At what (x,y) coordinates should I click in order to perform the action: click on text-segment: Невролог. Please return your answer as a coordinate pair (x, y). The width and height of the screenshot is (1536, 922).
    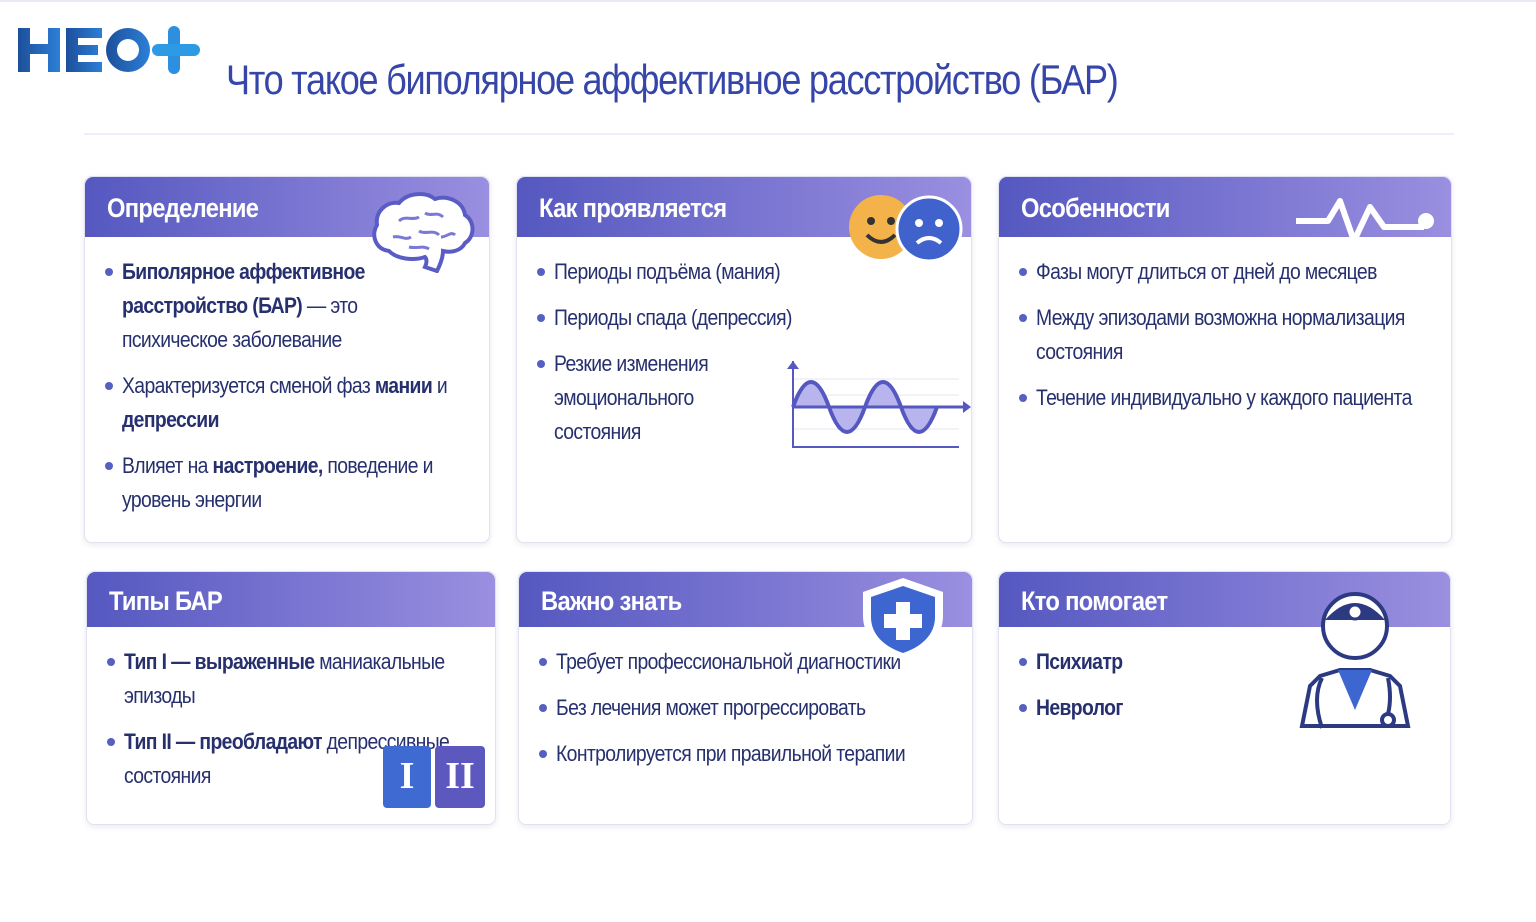
    Looking at the image, I should click on (1079, 707).